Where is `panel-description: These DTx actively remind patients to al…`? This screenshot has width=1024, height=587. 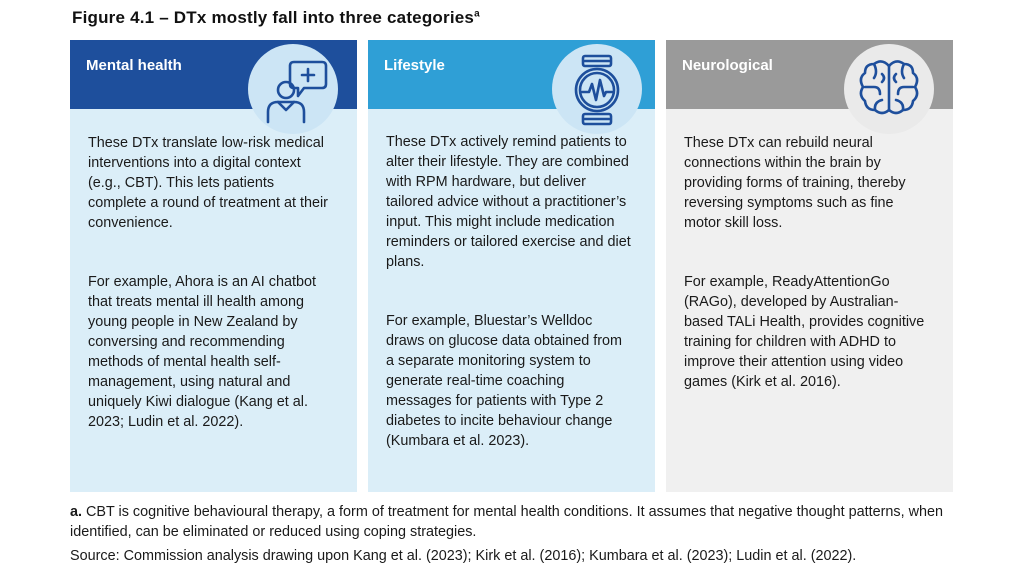
panel-description: These DTx actively remind patients to al… is located at coordinates (508, 202).